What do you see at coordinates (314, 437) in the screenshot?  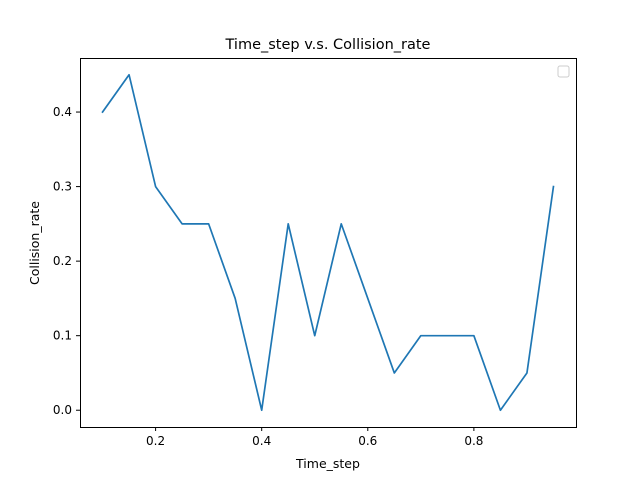 I see `x-axis-ticks: 0.2 0.4 0.6 0.8` at bounding box center [314, 437].